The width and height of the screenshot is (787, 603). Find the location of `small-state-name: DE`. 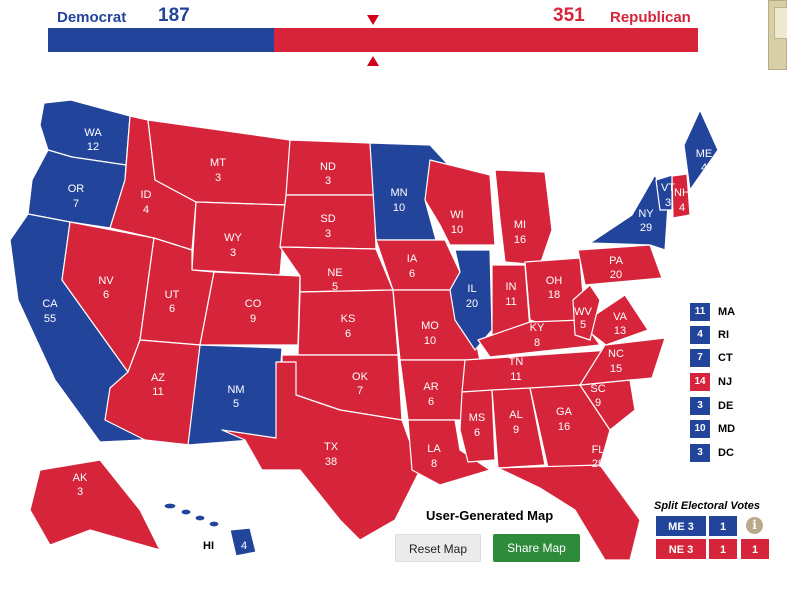

small-state-name: DE is located at coordinates (726, 406).